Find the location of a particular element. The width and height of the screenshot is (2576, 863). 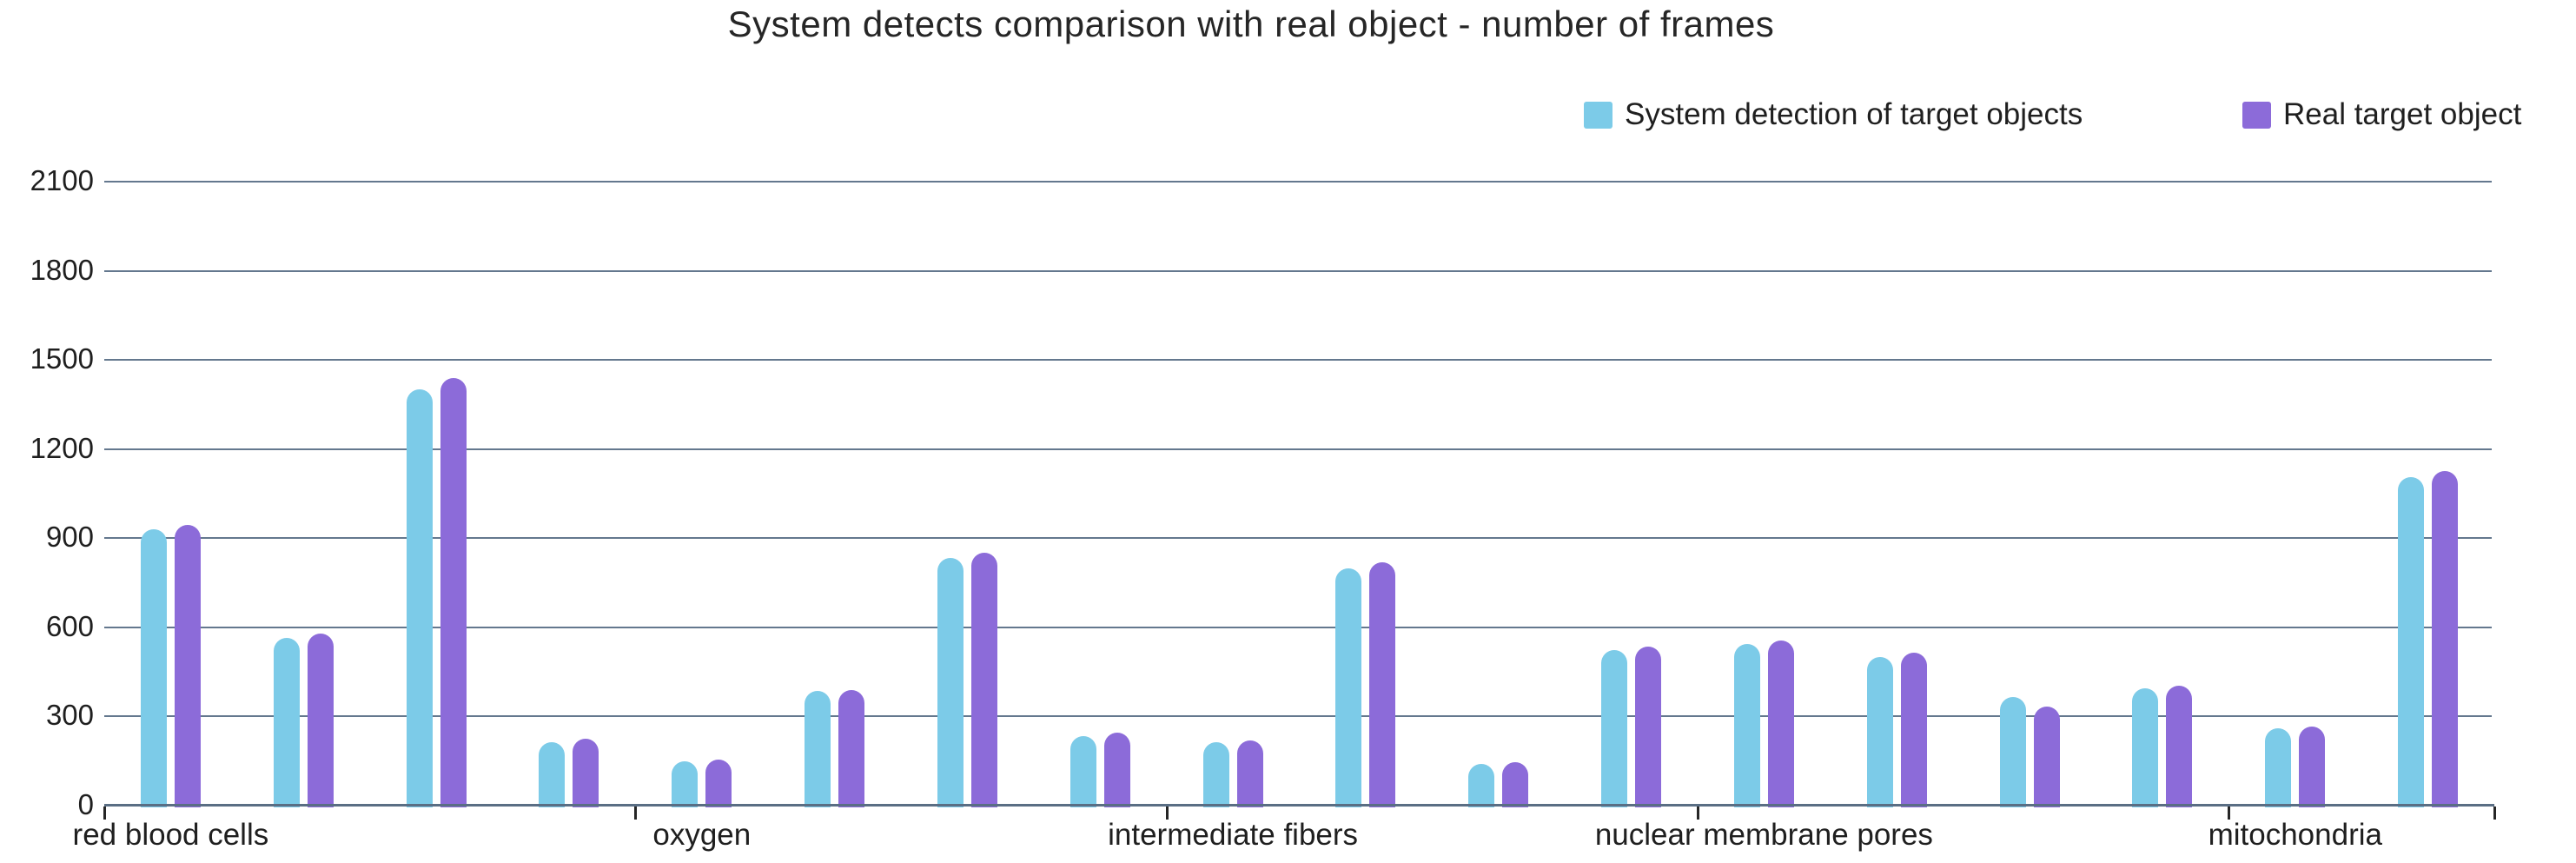

y-axis-label-2100: 2100 is located at coordinates (62, 180).